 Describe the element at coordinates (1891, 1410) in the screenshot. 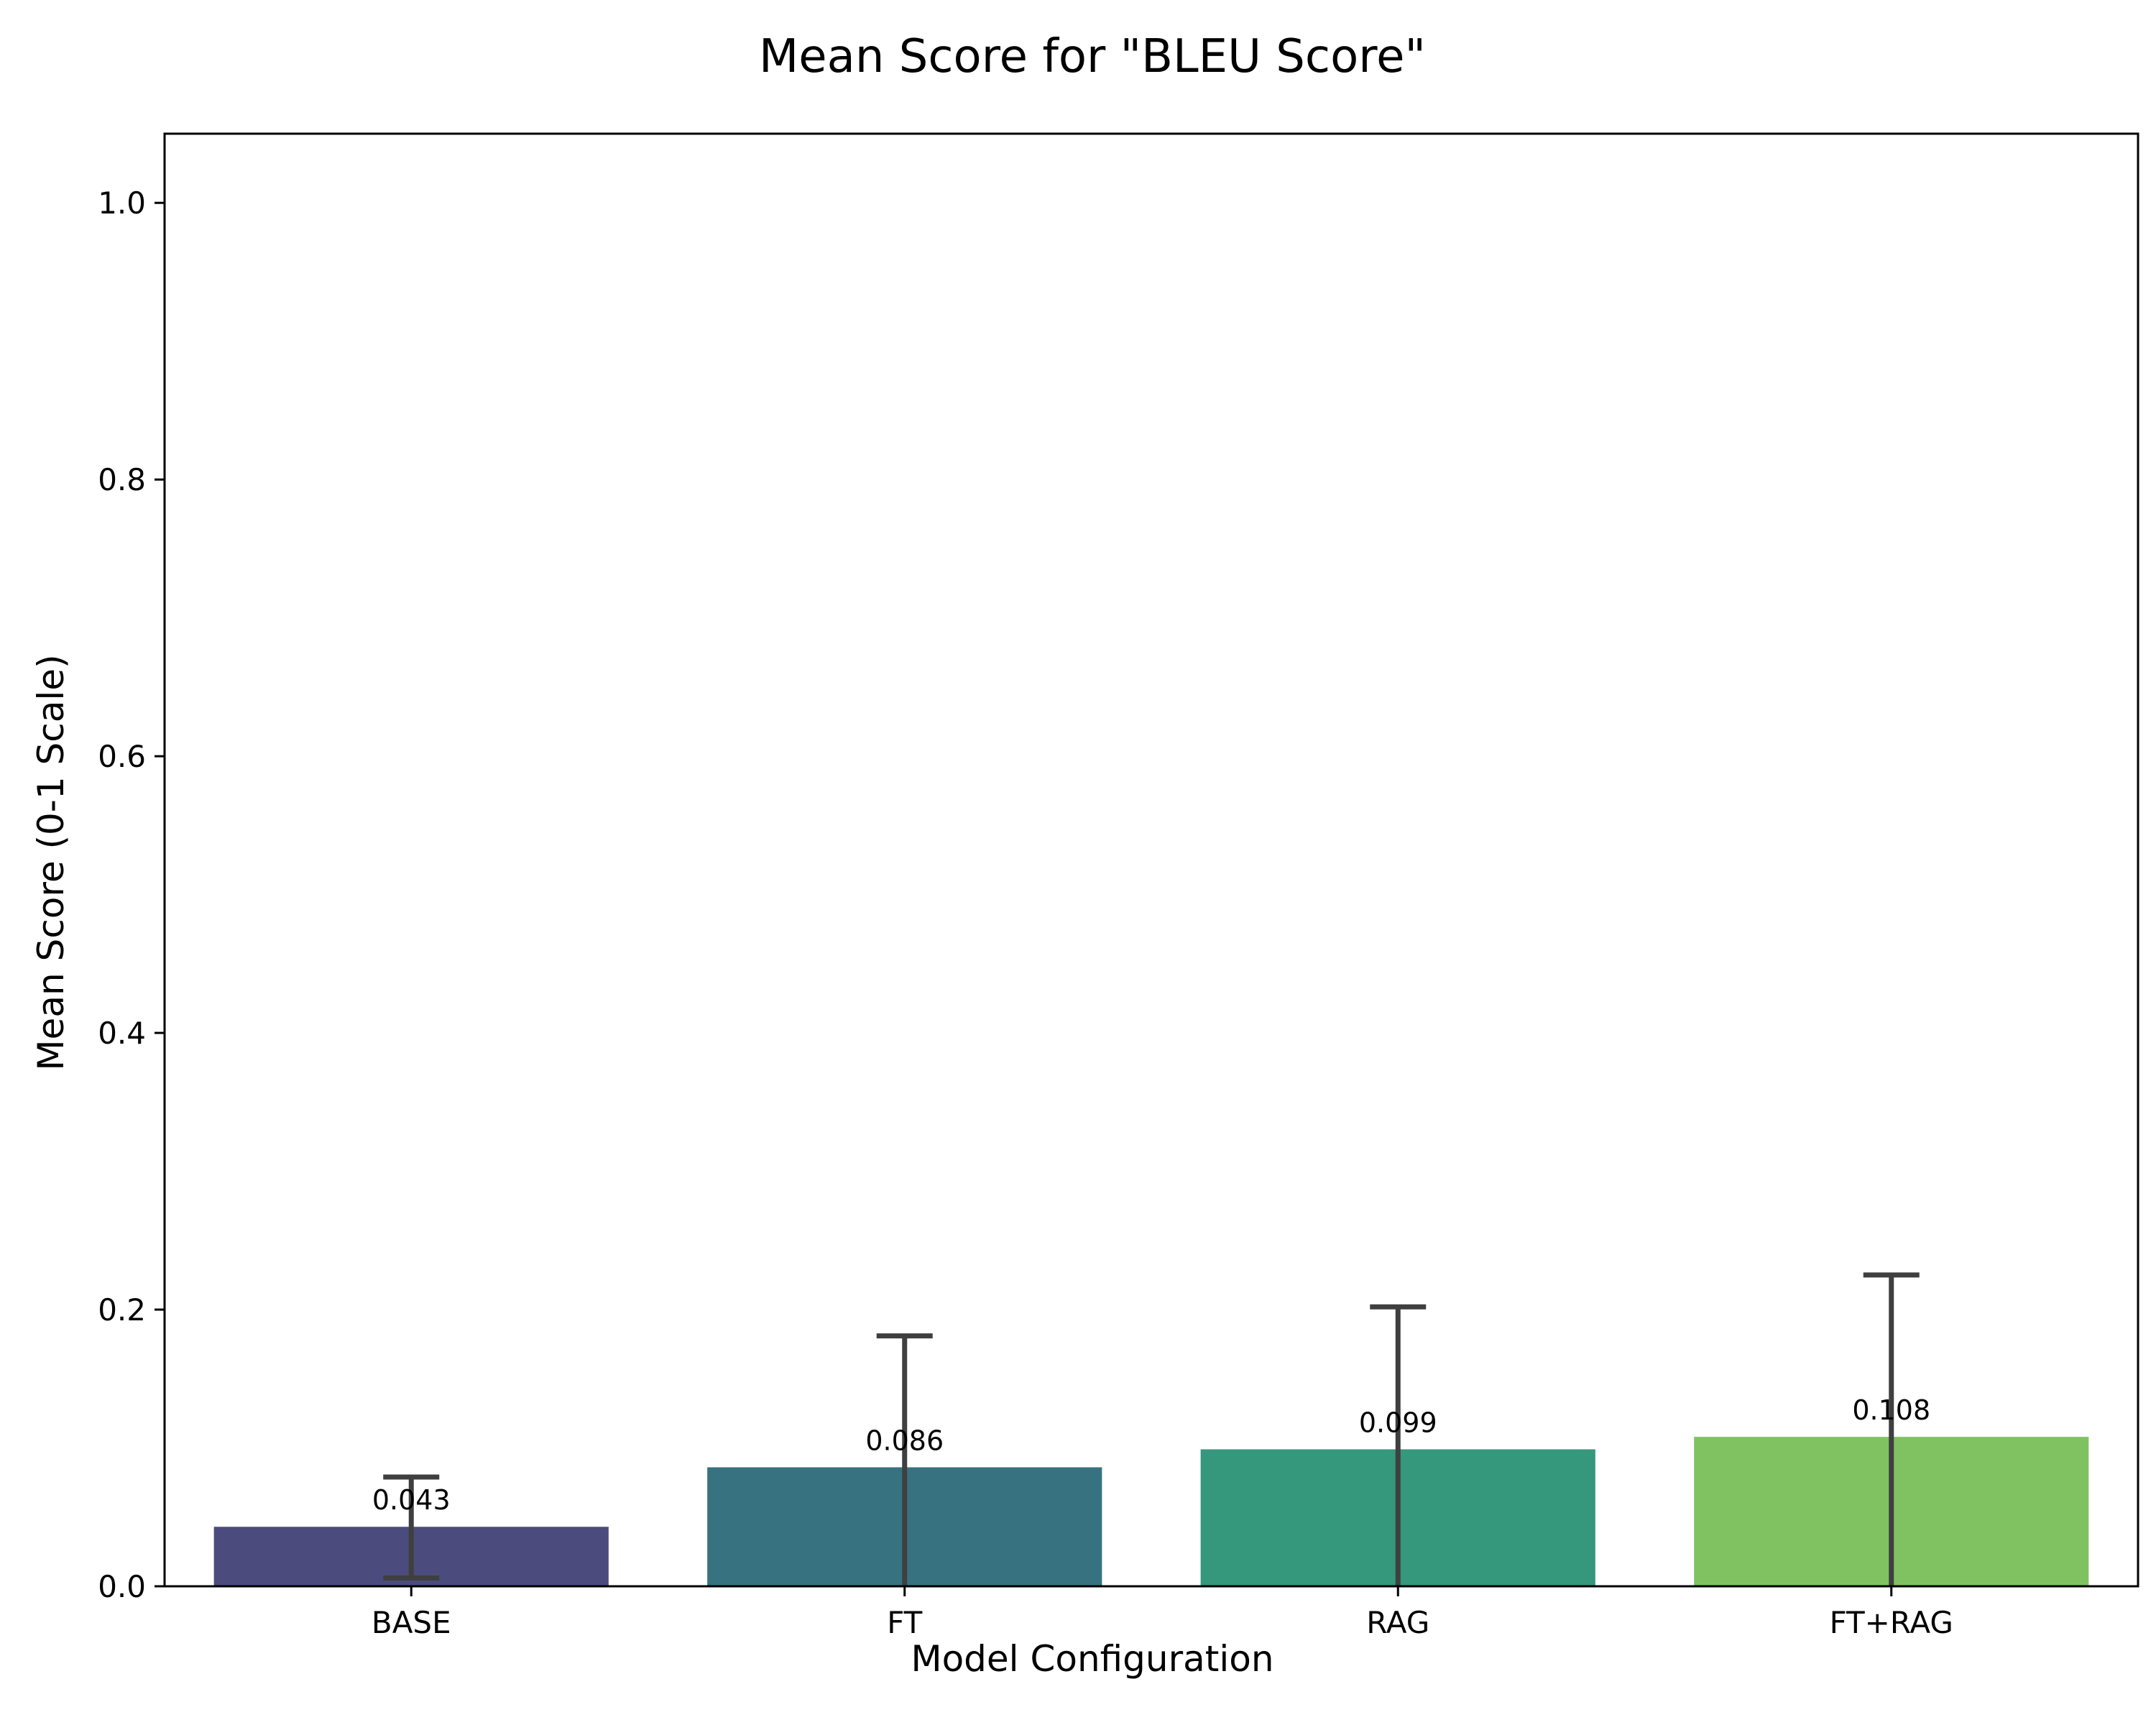

I see `data-label-3: 0.108` at that location.